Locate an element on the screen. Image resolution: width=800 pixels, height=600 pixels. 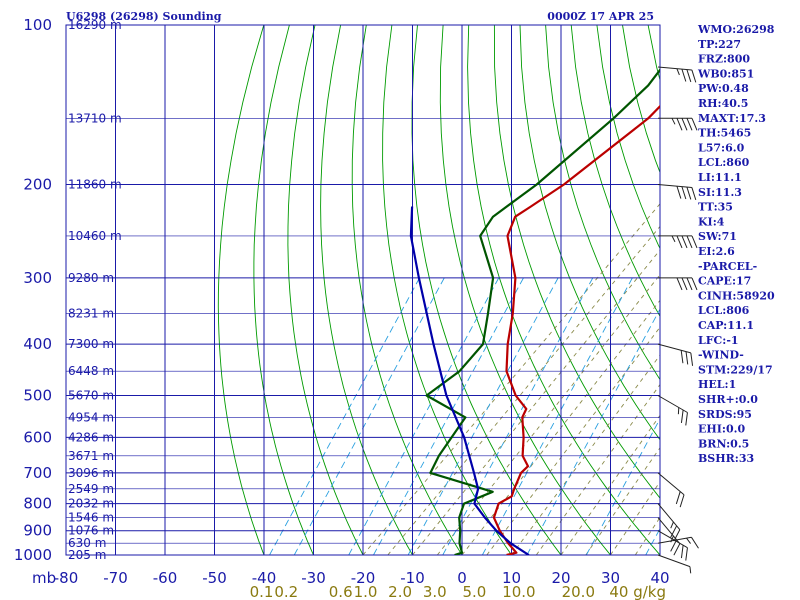
pressure-tick-label: 100 is located at coordinates (37, 25).